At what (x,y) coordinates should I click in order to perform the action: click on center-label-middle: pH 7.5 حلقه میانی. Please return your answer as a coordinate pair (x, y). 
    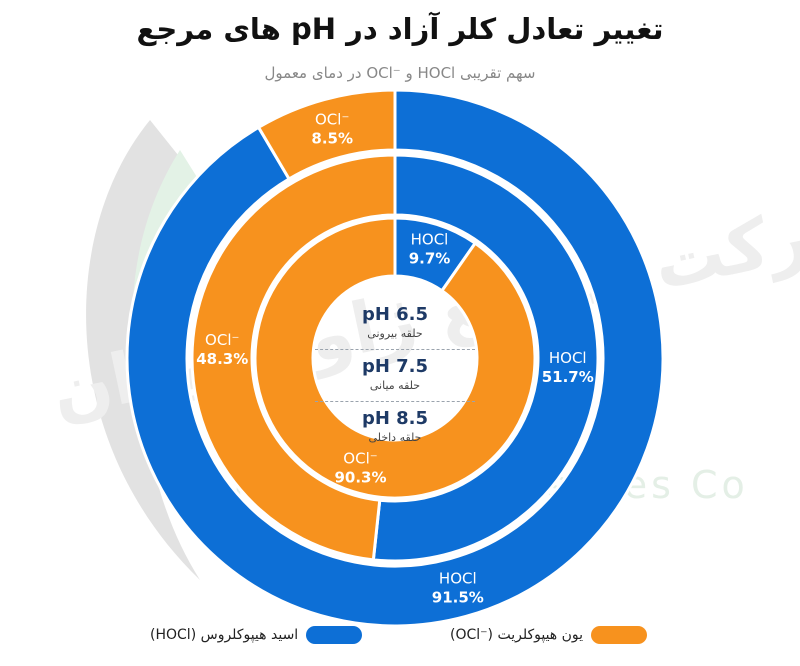
    Looking at the image, I should click on (395, 375).